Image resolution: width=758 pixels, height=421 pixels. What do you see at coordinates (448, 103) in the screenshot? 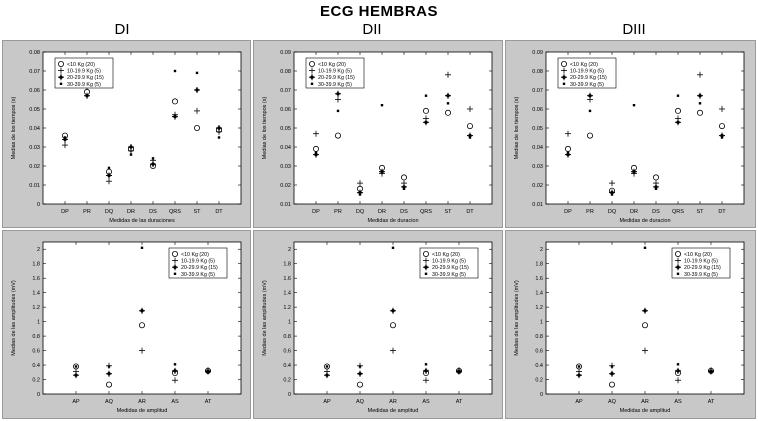
I see `point-point-st` at bounding box center [448, 103].